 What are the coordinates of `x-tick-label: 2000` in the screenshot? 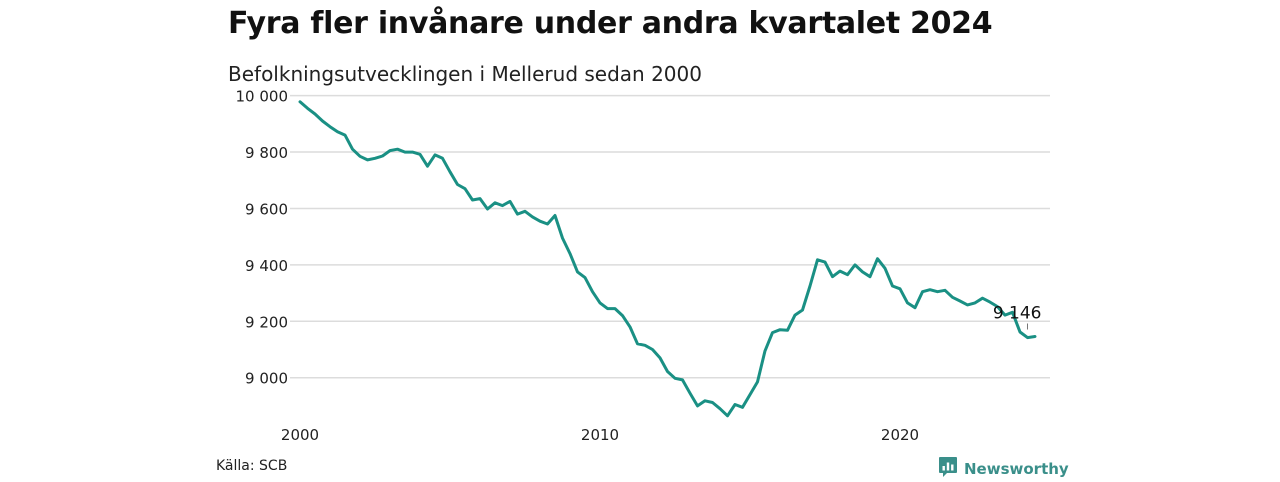 It's located at (300, 435).